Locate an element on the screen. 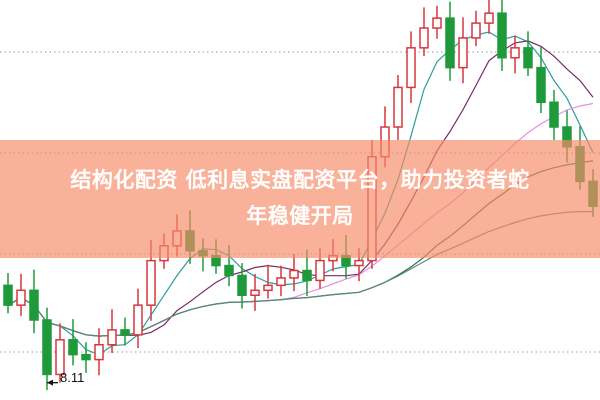 This screenshot has height=400, width=600. low-price-label: 8.11 is located at coordinates (72, 377).